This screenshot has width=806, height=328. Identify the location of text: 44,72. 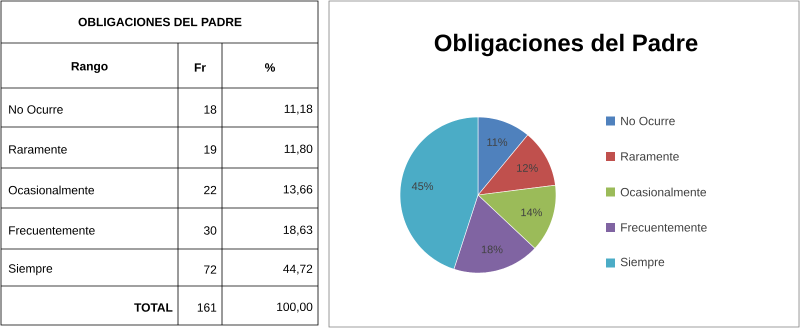
(297, 269).